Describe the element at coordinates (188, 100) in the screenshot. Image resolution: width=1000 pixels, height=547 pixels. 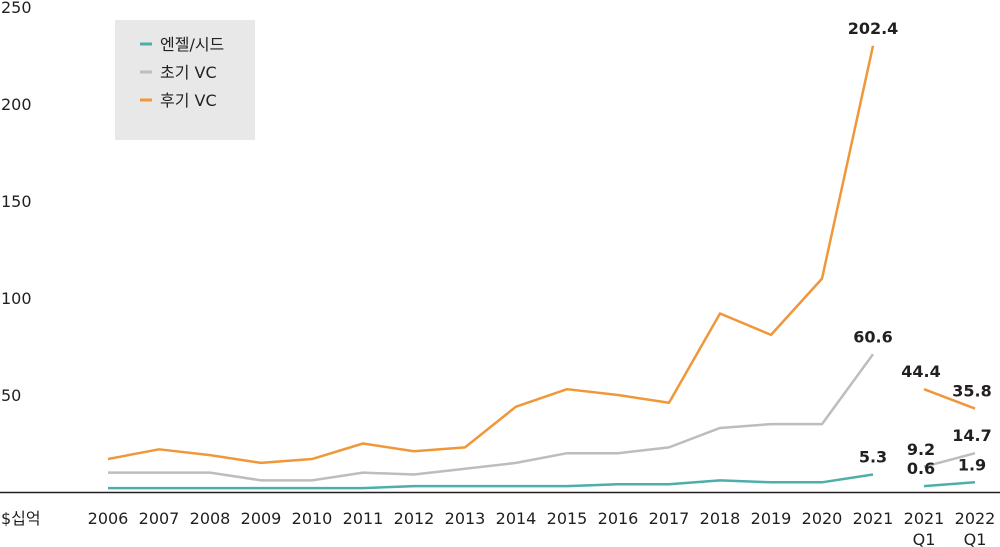
I see `legend-label: 후기 VC` at that location.